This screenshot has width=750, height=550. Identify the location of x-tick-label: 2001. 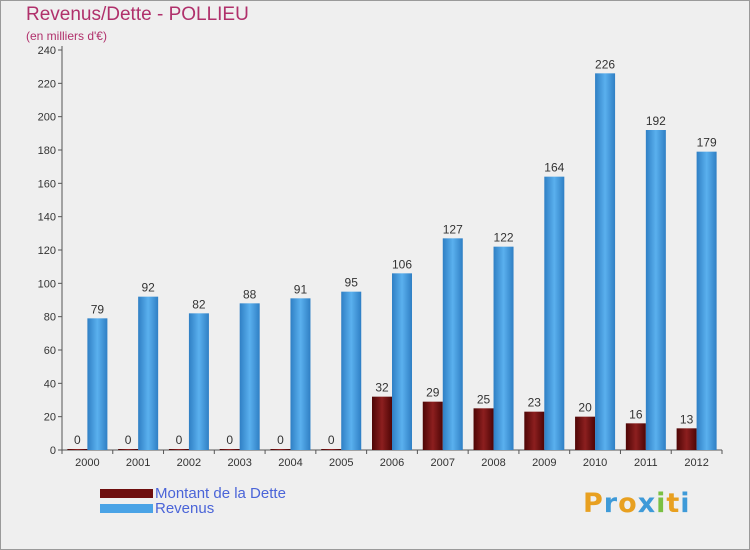
(138, 463).